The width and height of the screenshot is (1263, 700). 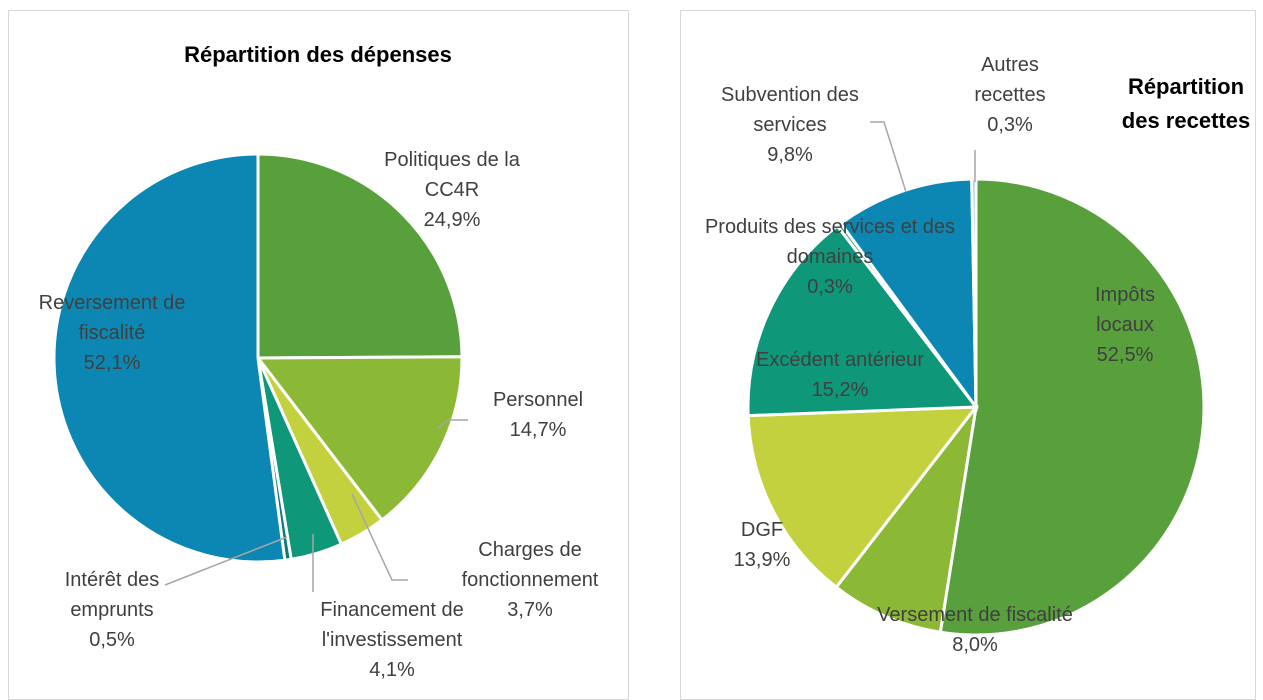 I want to click on category-label: Excédent antérieur, so click(x=840, y=360).